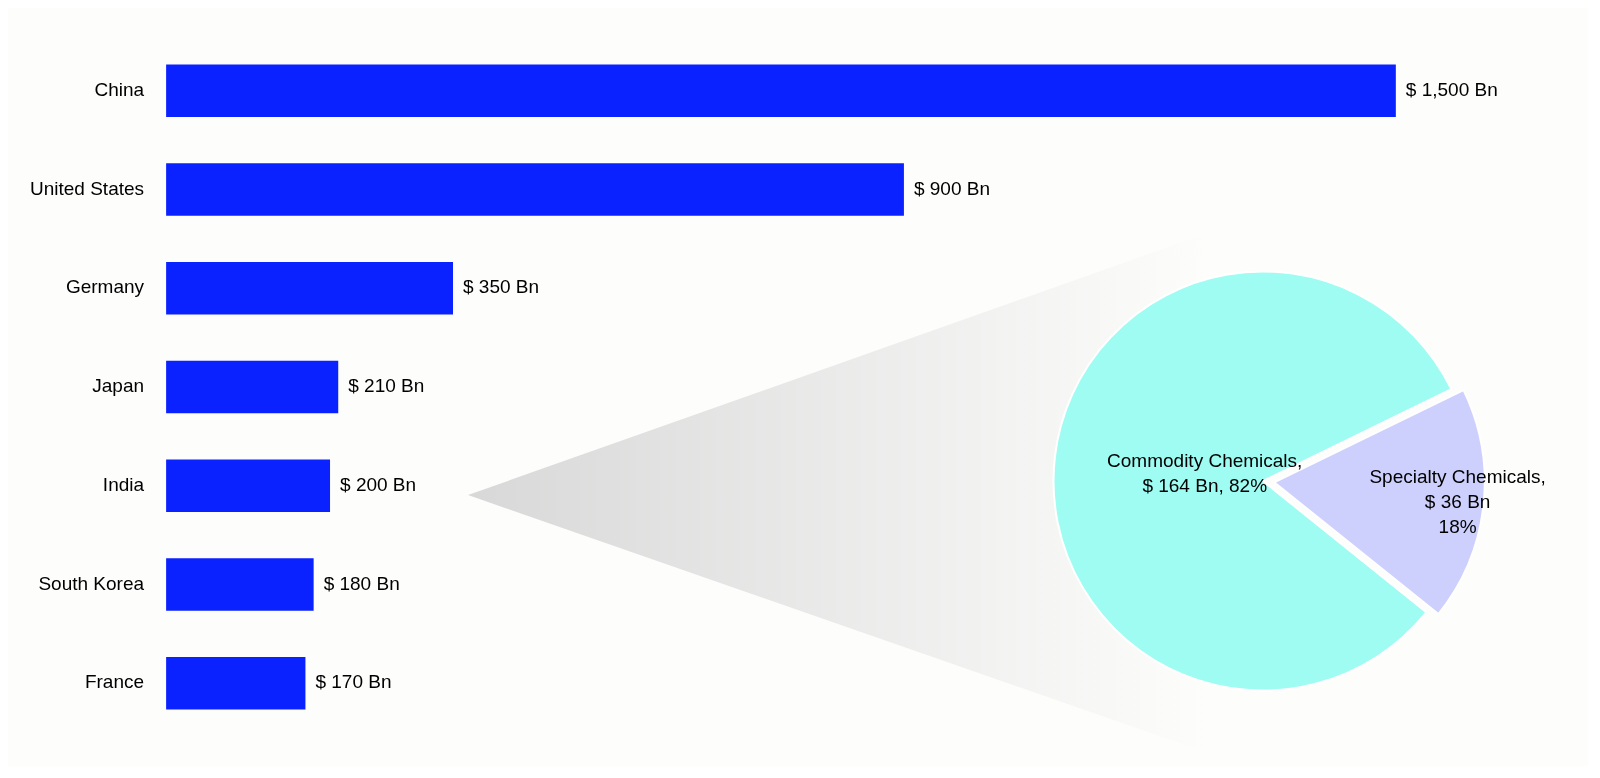  What do you see at coordinates (1451, 90) in the screenshot?
I see `data-label: $ 1,500 Bn` at bounding box center [1451, 90].